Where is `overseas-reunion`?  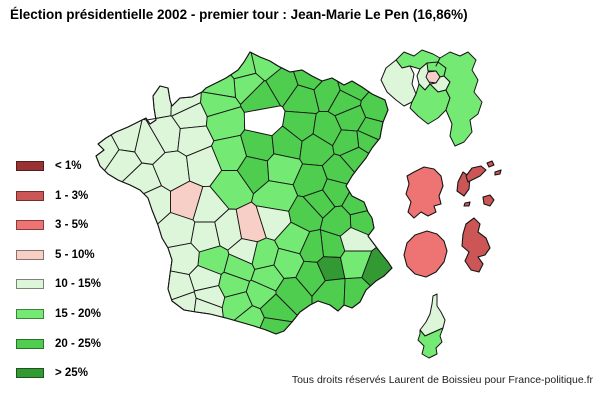 overseas-reunion is located at coordinates (425, 254).